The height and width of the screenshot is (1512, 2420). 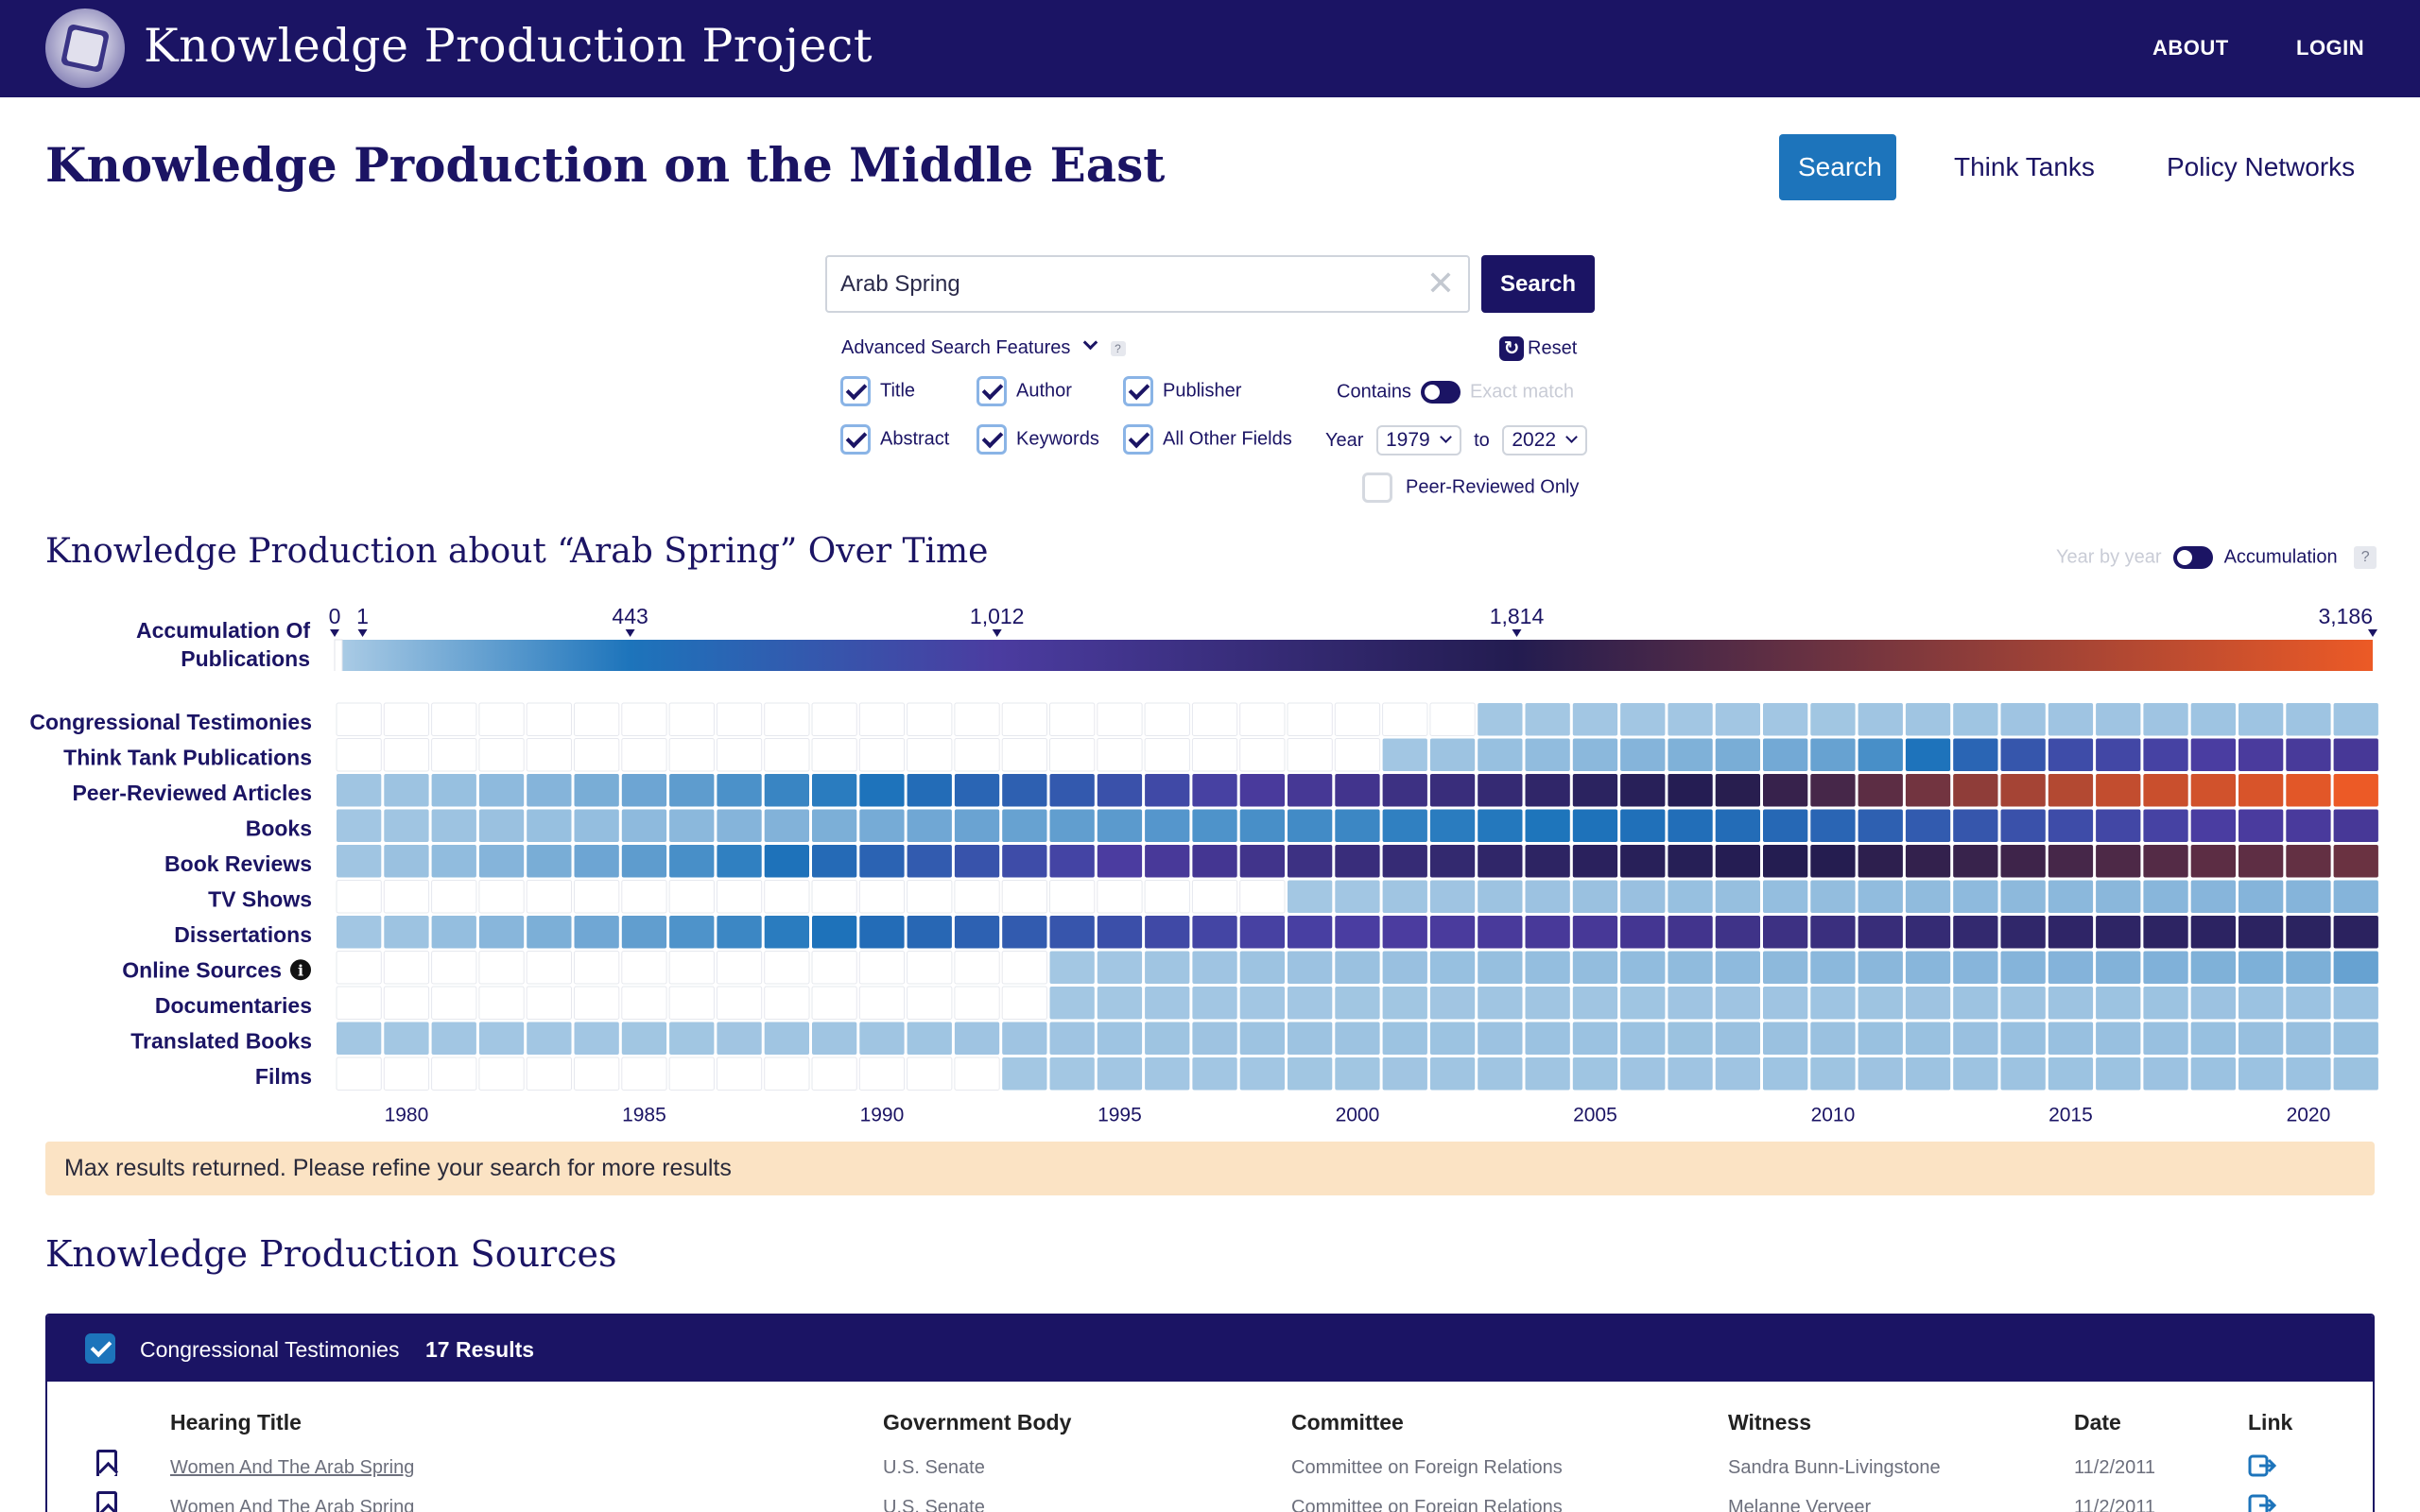 What do you see at coordinates (2262, 1465) in the screenshot?
I see `external-link-icon` at bounding box center [2262, 1465].